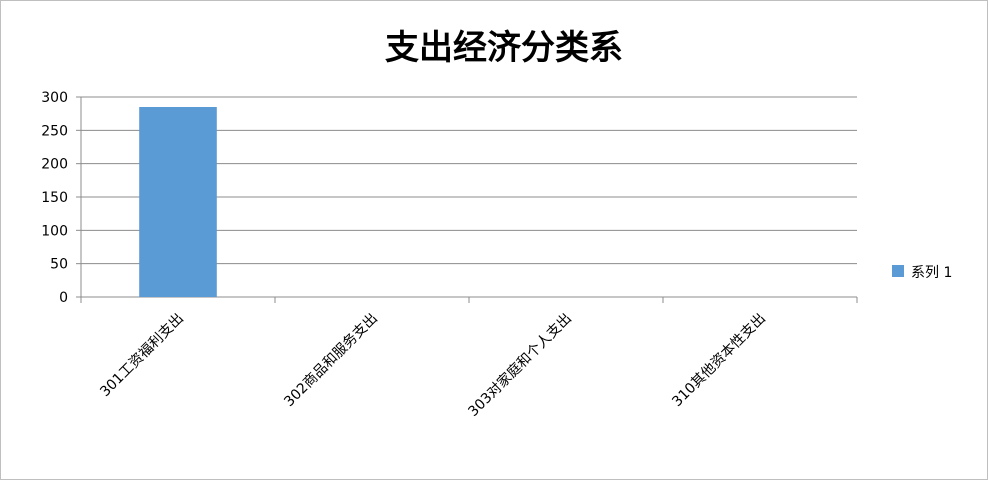  I want to click on y-tick-label-3: 150, so click(54, 198).